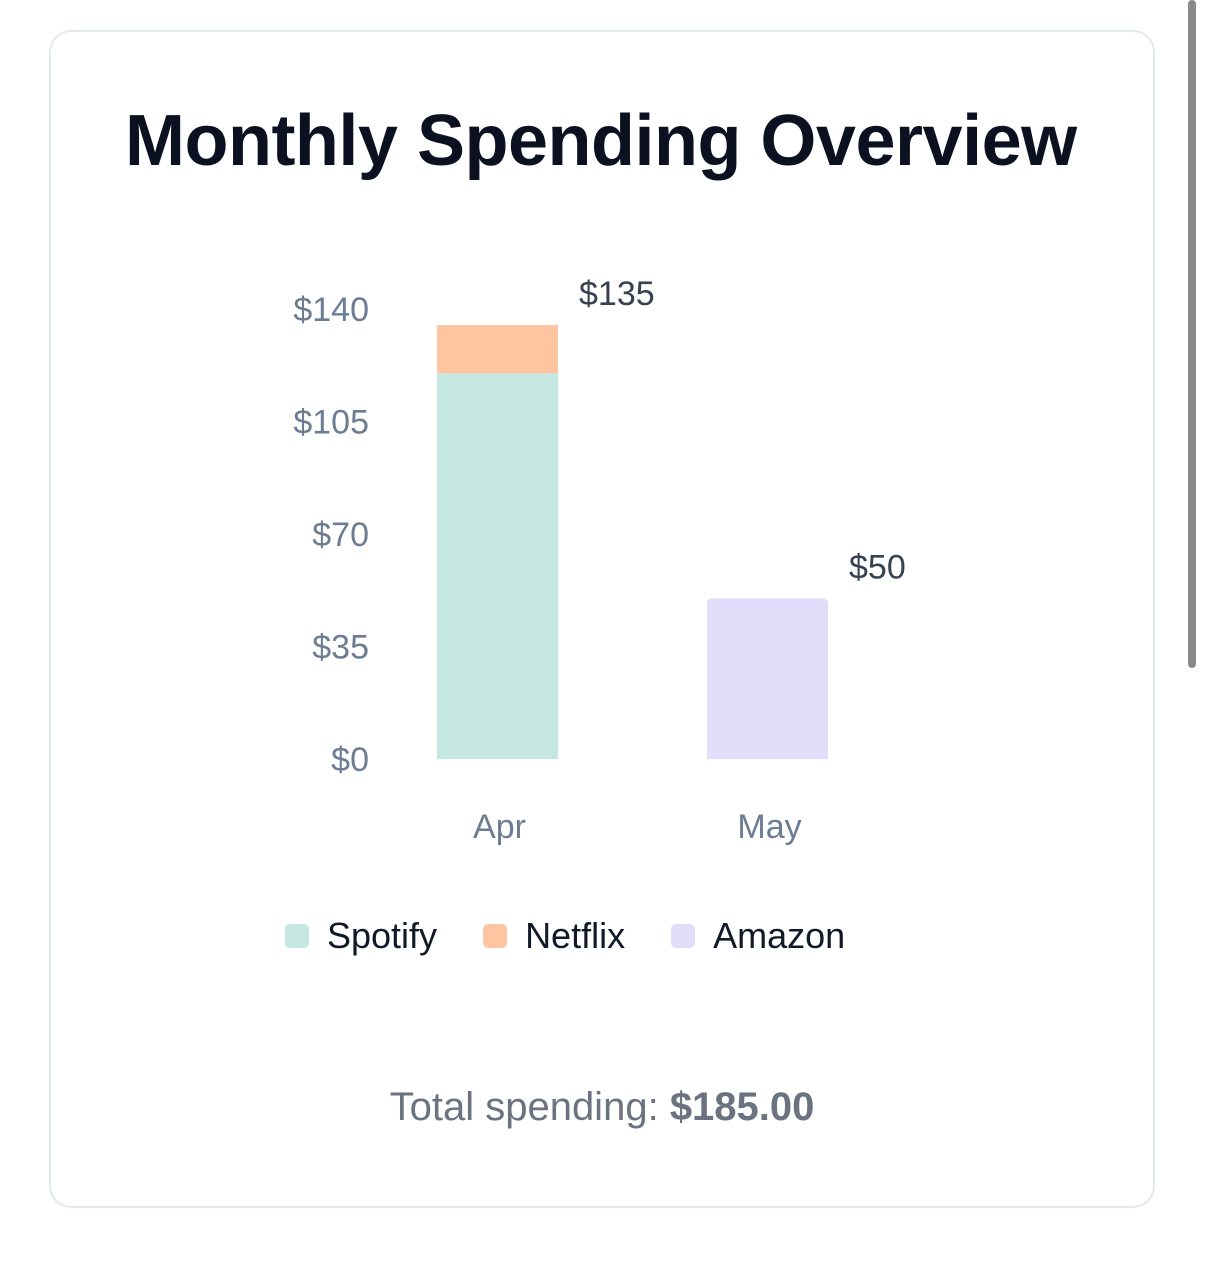 The width and height of the screenshot is (1206, 1277). Describe the element at coordinates (382, 935) in the screenshot. I see `legend-label: Spotify` at that location.